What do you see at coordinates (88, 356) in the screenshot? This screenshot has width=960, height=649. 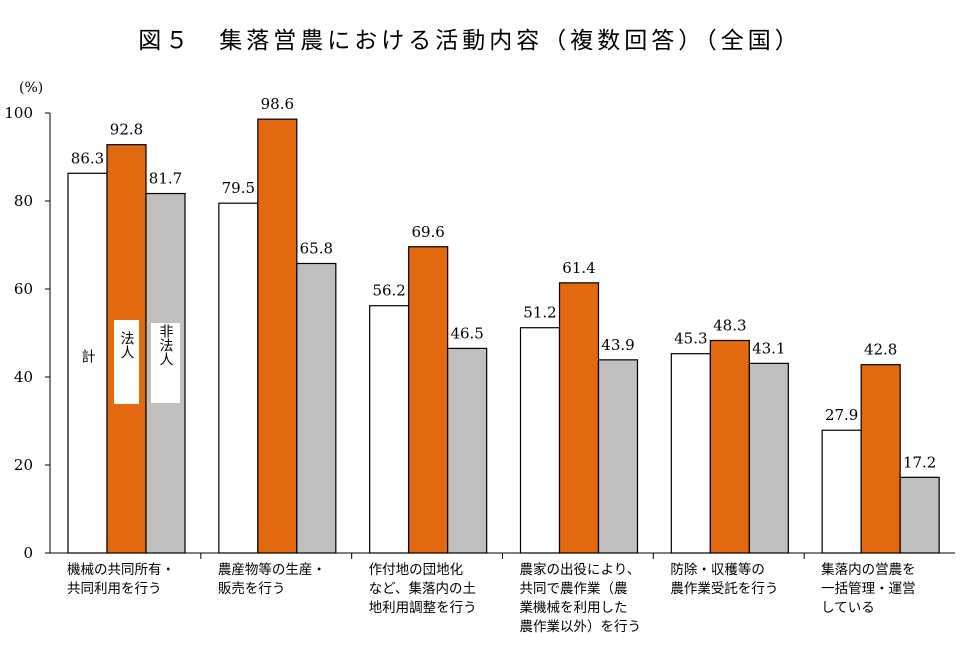 I see `legend-label: 計` at bounding box center [88, 356].